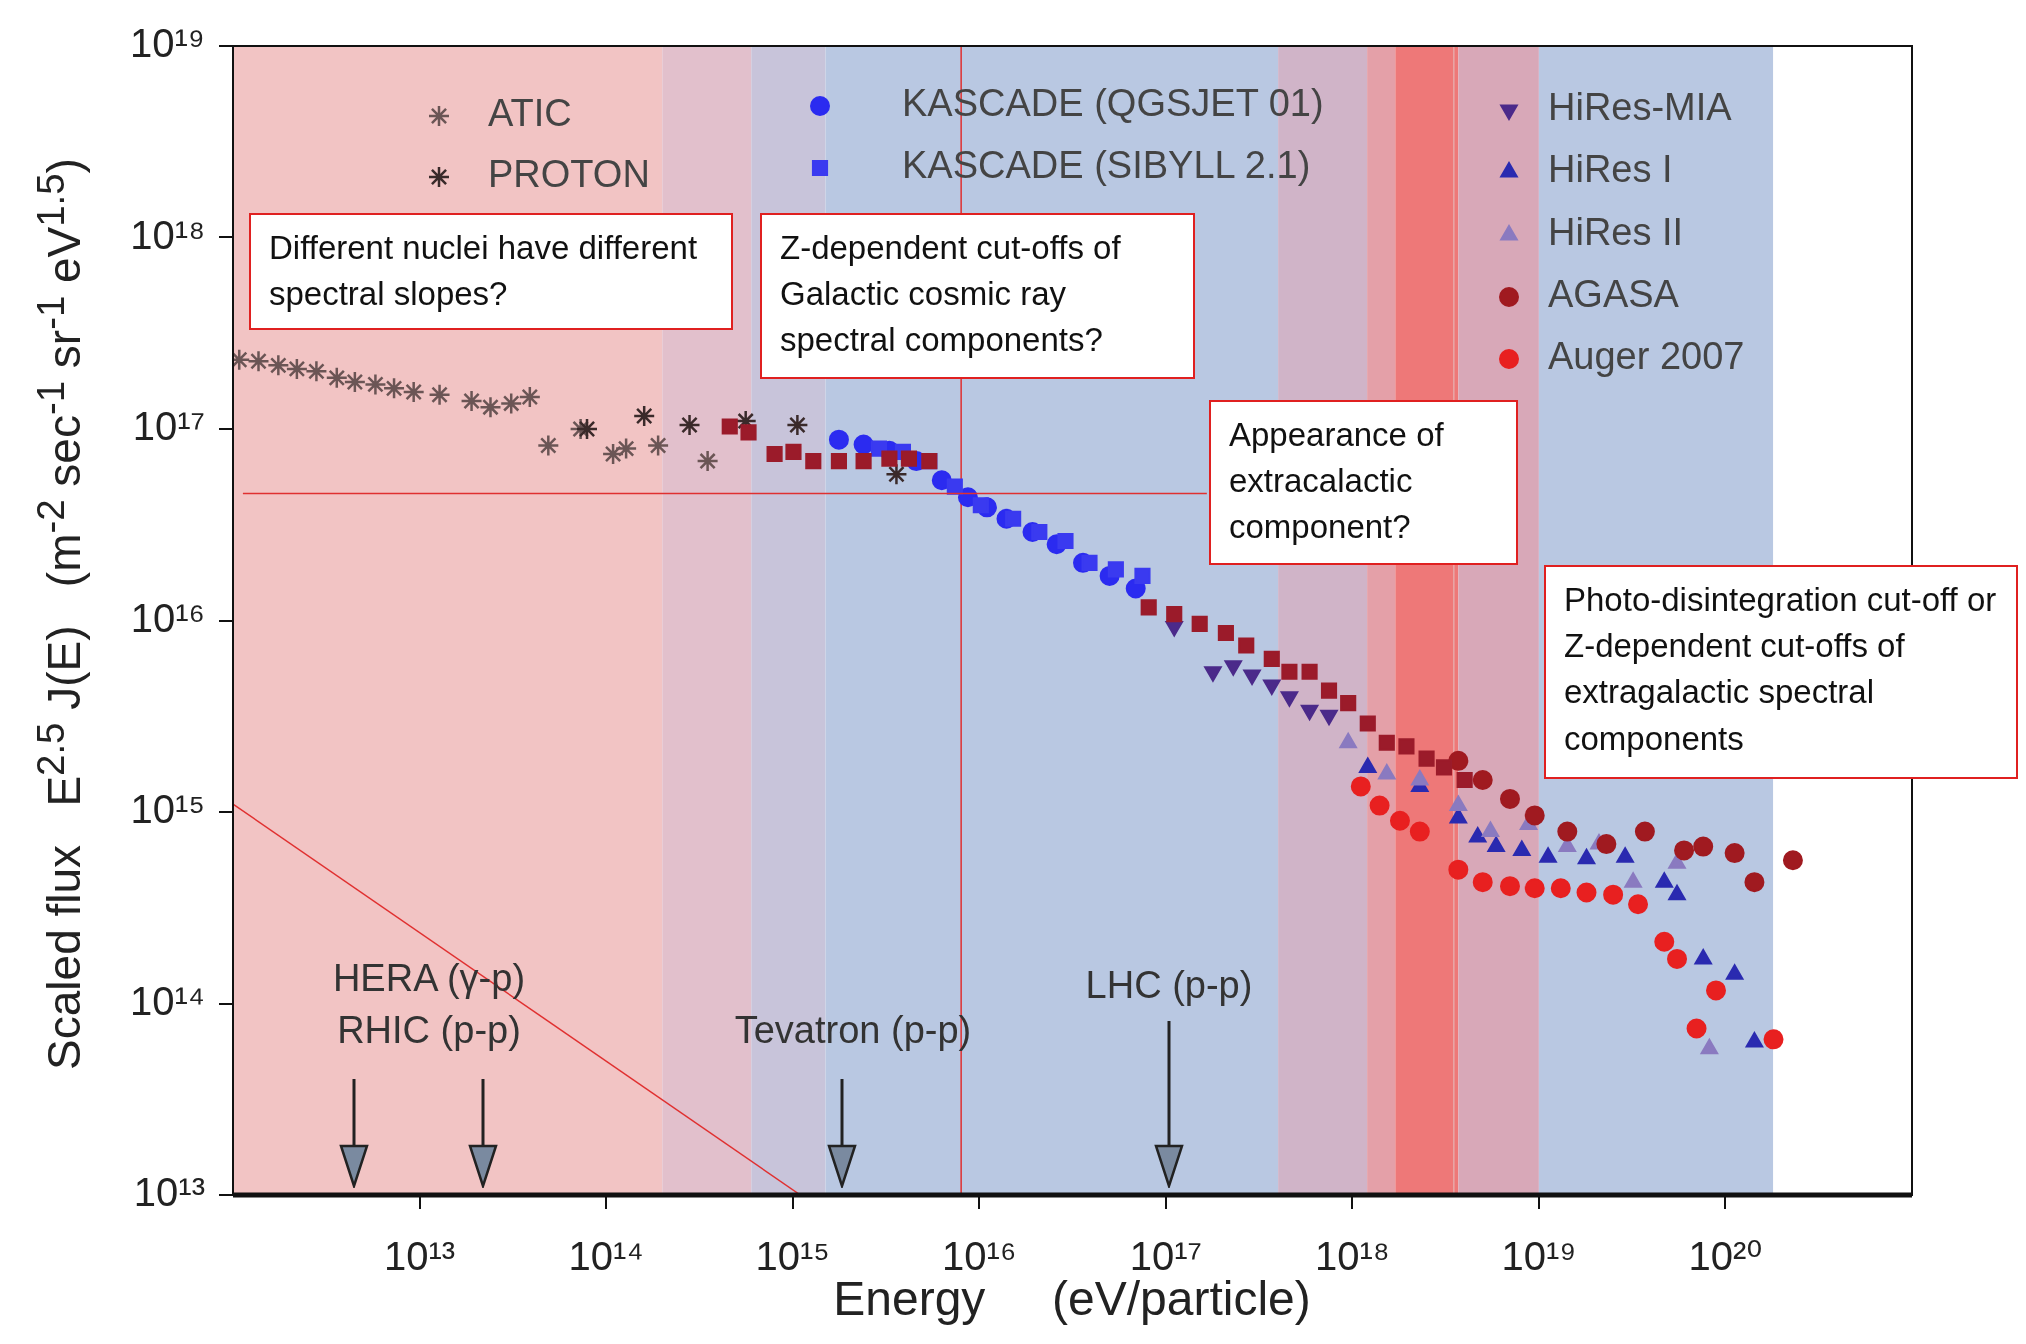  I want to click on legend-label: HiRes-MIA, so click(1640, 107).